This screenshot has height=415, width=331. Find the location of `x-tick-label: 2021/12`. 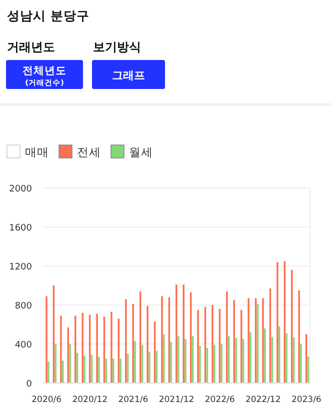

x-tick-label: 2021/12 is located at coordinates (176, 400).